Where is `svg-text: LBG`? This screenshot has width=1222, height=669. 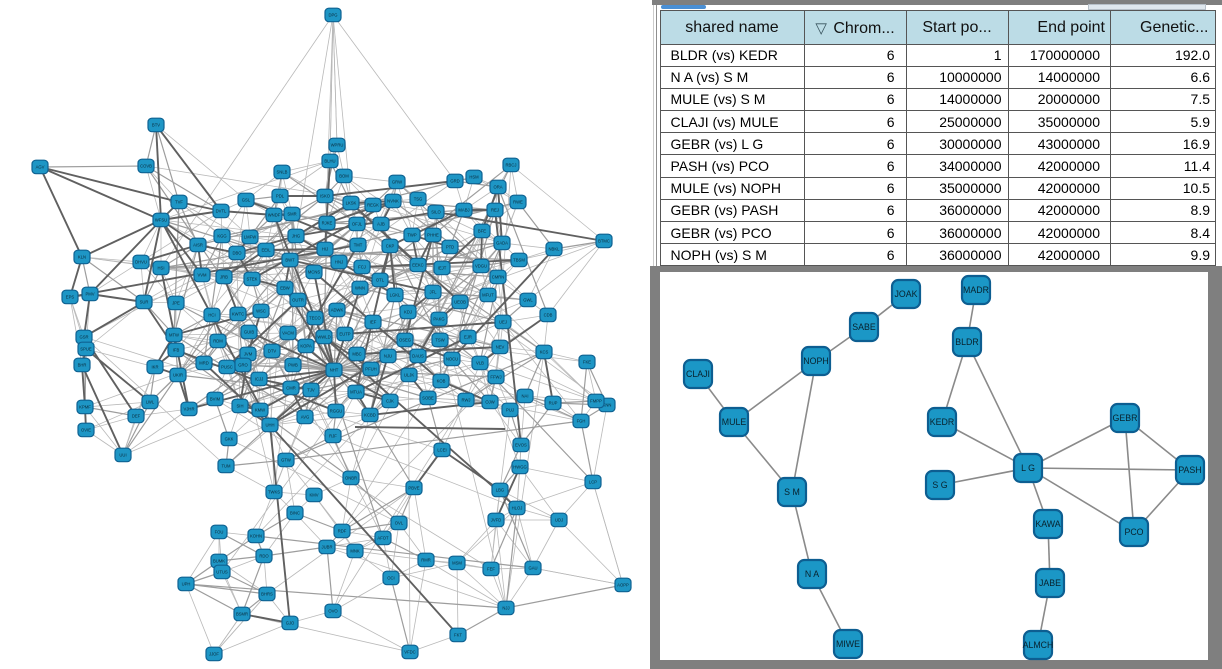
svg-text: LBG is located at coordinates (500, 490).